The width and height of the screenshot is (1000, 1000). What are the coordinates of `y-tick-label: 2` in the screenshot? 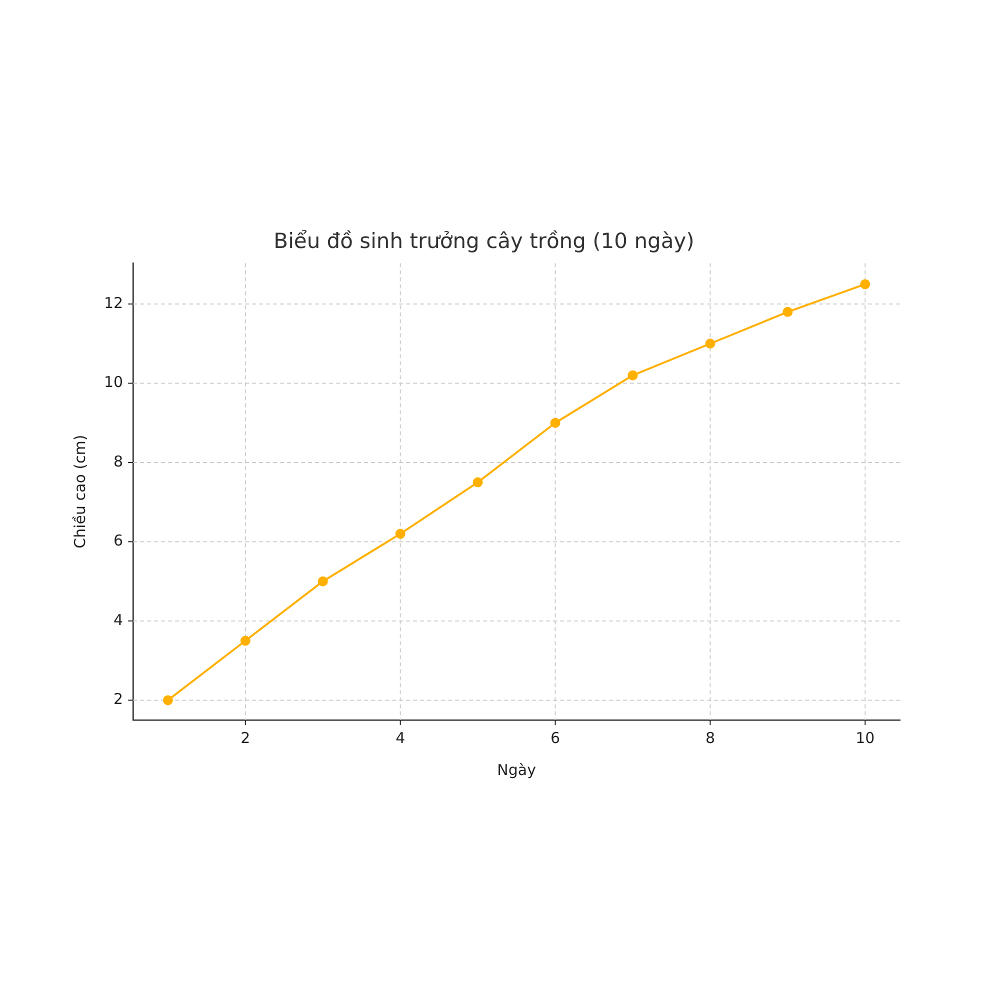 It's located at (119, 699).